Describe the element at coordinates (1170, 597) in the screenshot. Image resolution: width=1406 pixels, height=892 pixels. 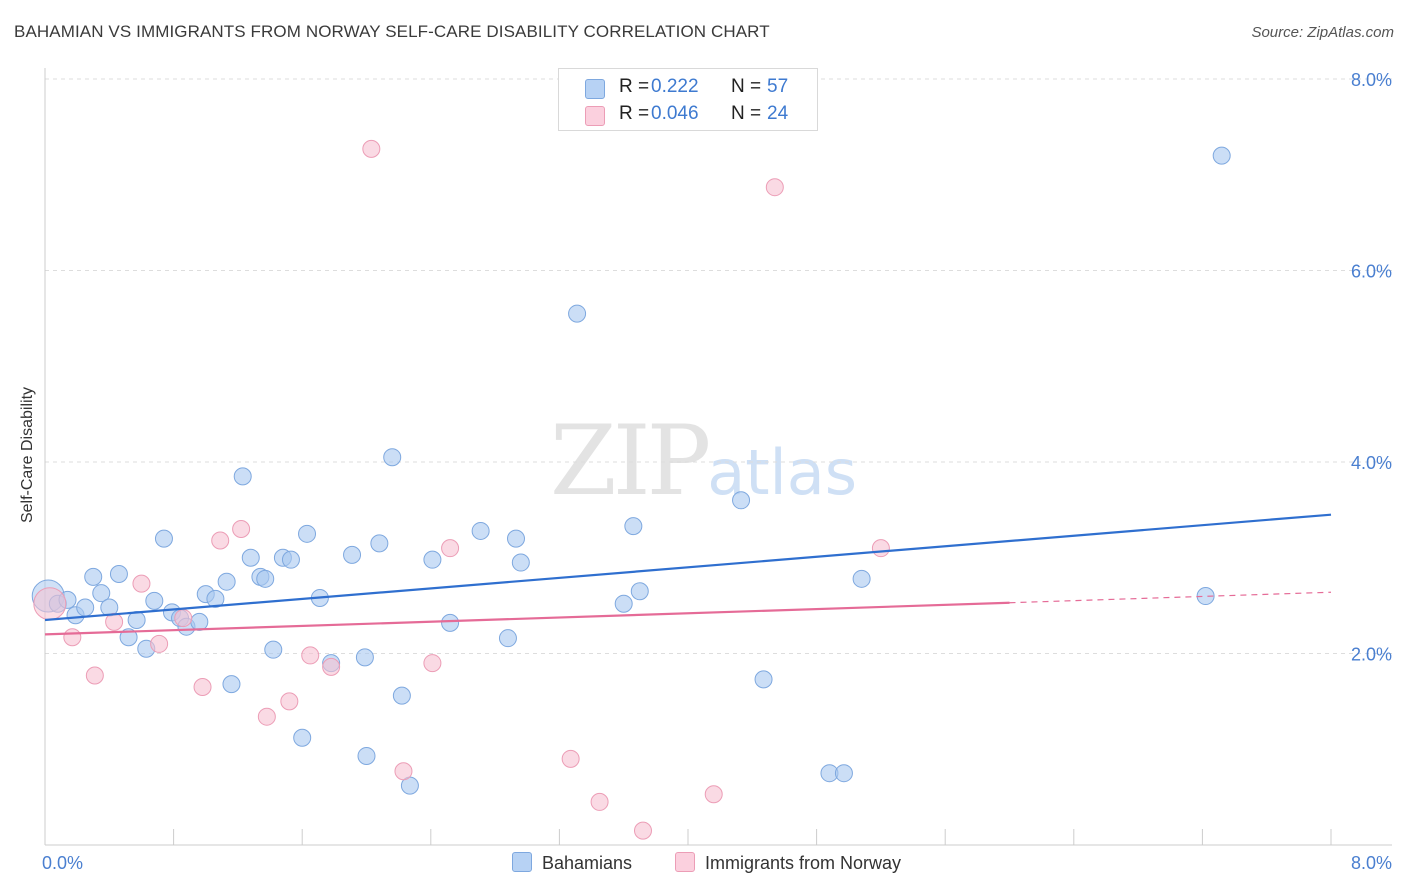
I see `norway-trendline-extension` at that location.